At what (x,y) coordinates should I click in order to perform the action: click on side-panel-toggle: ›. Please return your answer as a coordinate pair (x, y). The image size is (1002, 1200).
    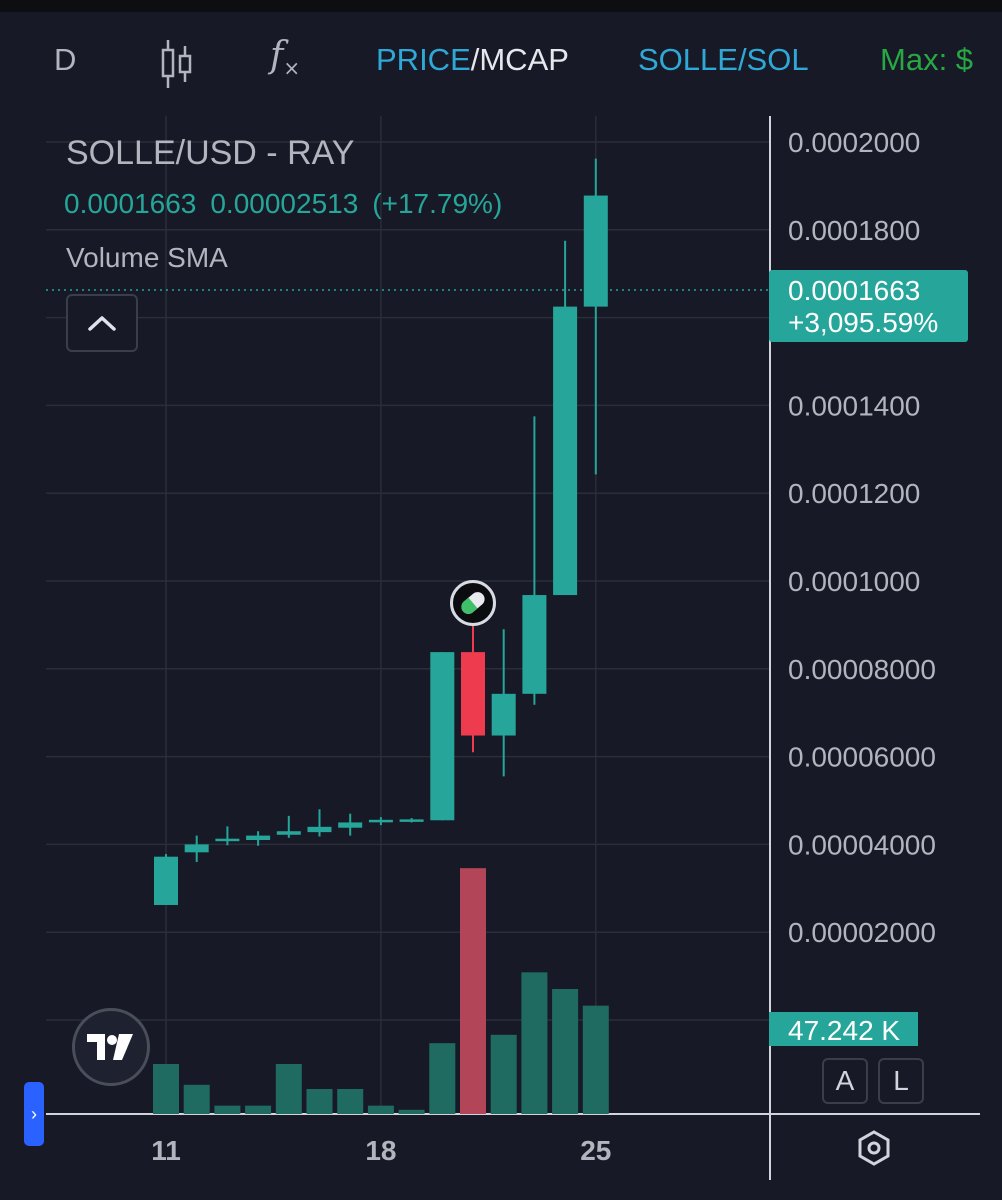
    Looking at the image, I should click on (34, 1114).